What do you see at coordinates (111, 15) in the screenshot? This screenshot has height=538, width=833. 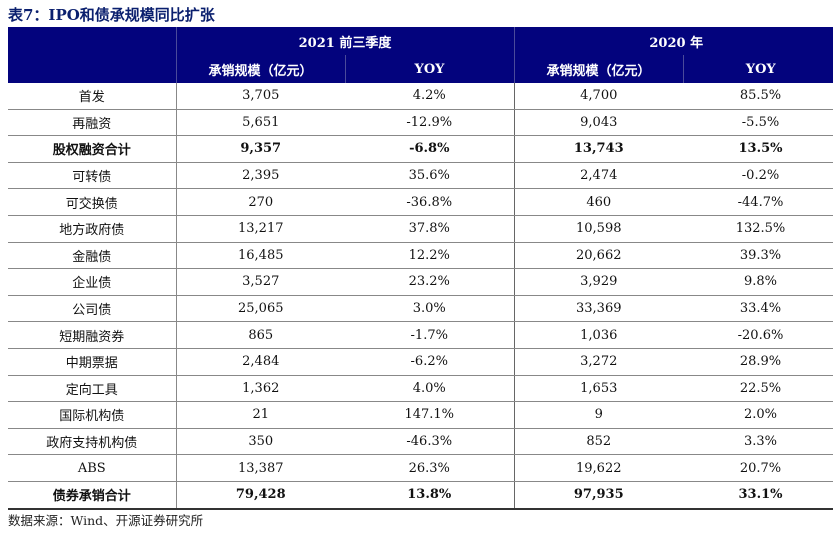 I see `table-title: 表7：IPO和债承规模同比扩张` at bounding box center [111, 15].